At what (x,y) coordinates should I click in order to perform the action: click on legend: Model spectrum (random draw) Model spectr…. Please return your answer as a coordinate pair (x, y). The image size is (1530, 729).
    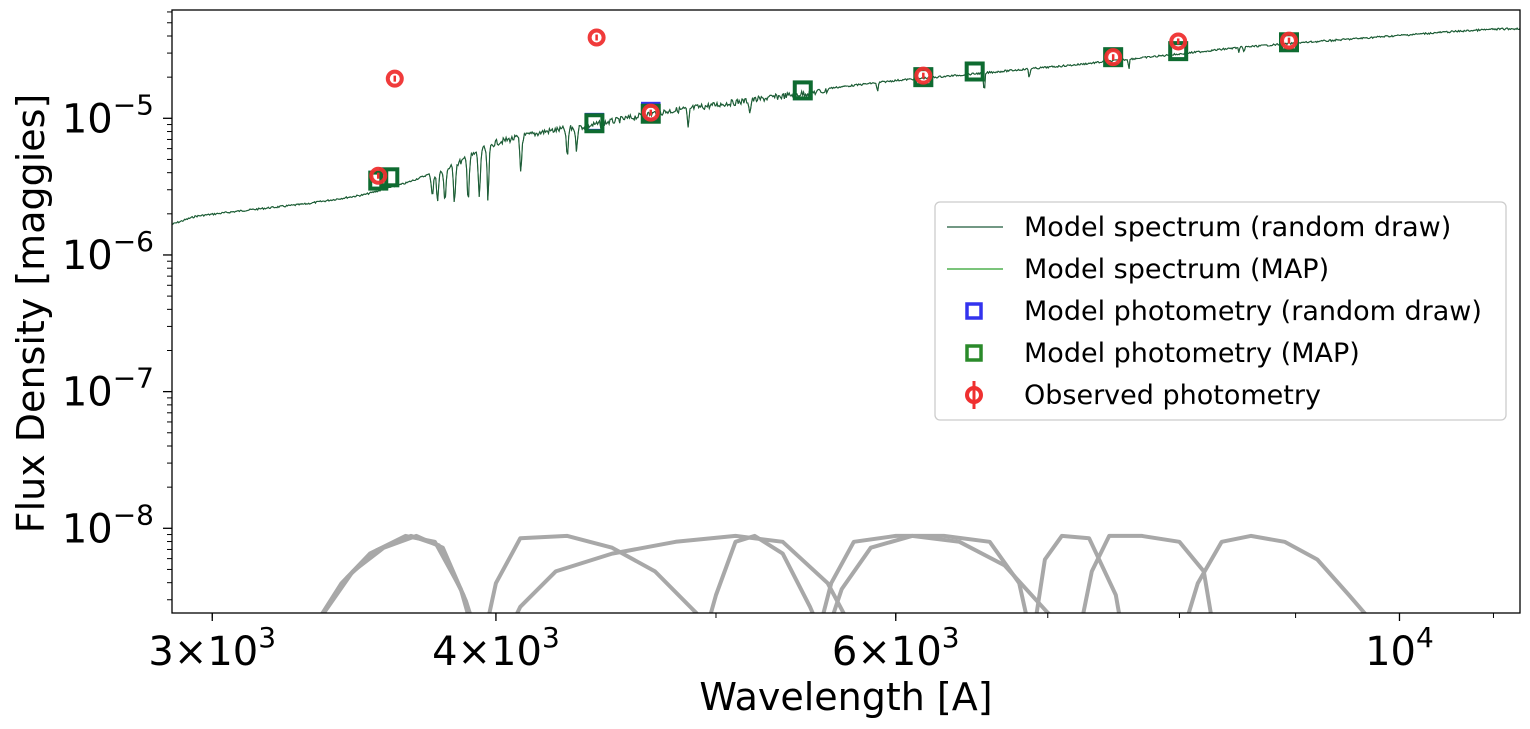
    Looking at the image, I should click on (1220, 311).